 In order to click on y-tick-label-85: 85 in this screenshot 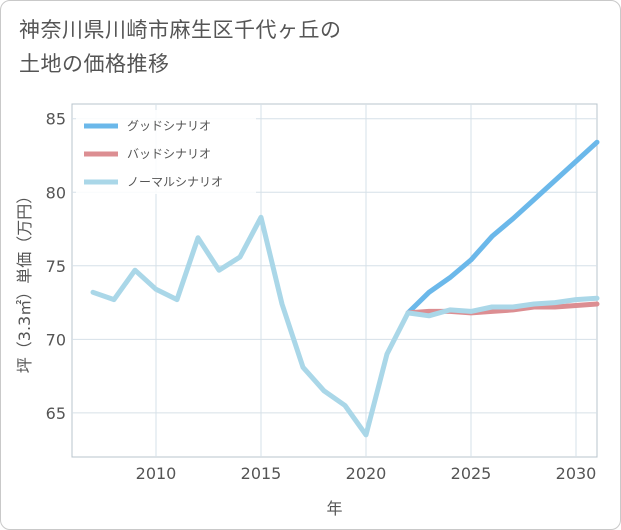, I will do `click(56, 119)`.